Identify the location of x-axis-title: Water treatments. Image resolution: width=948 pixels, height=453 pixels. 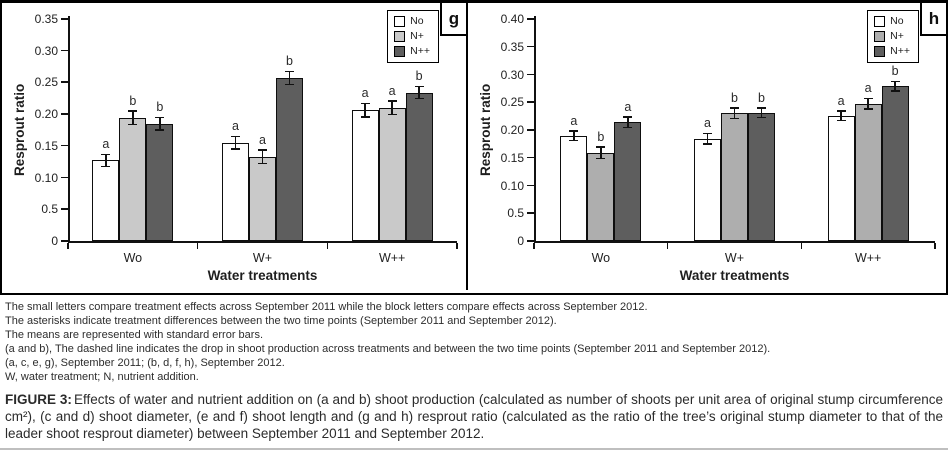
(262, 275).